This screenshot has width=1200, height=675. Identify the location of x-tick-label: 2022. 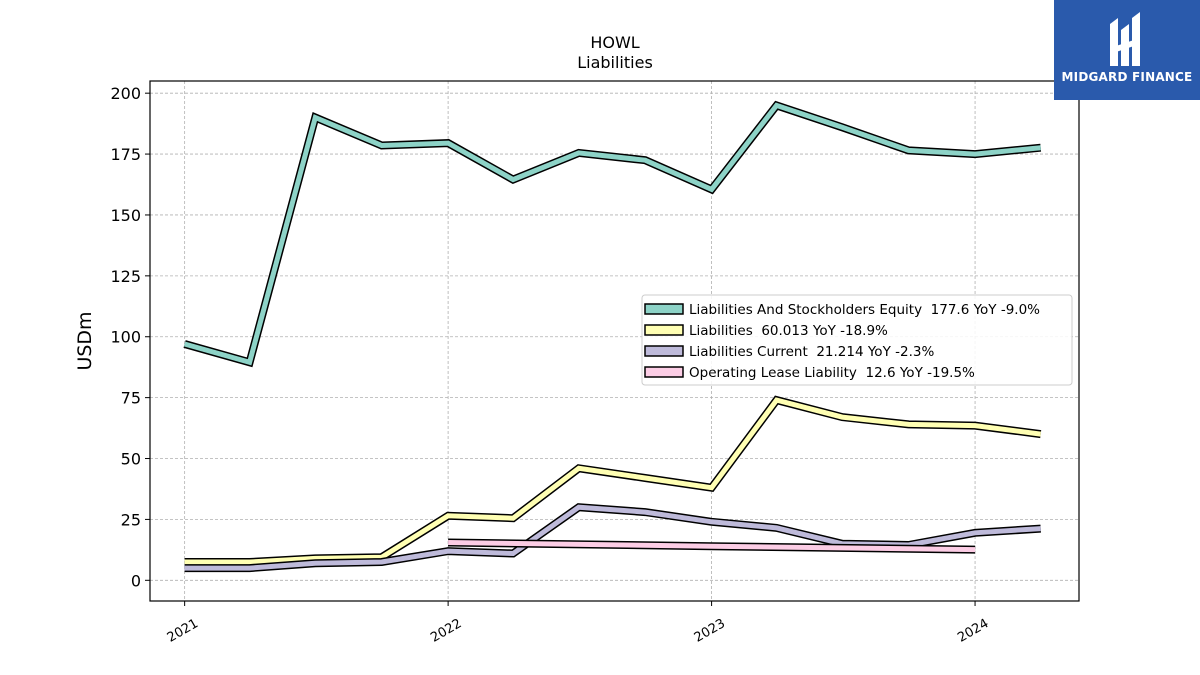
(446, 631).